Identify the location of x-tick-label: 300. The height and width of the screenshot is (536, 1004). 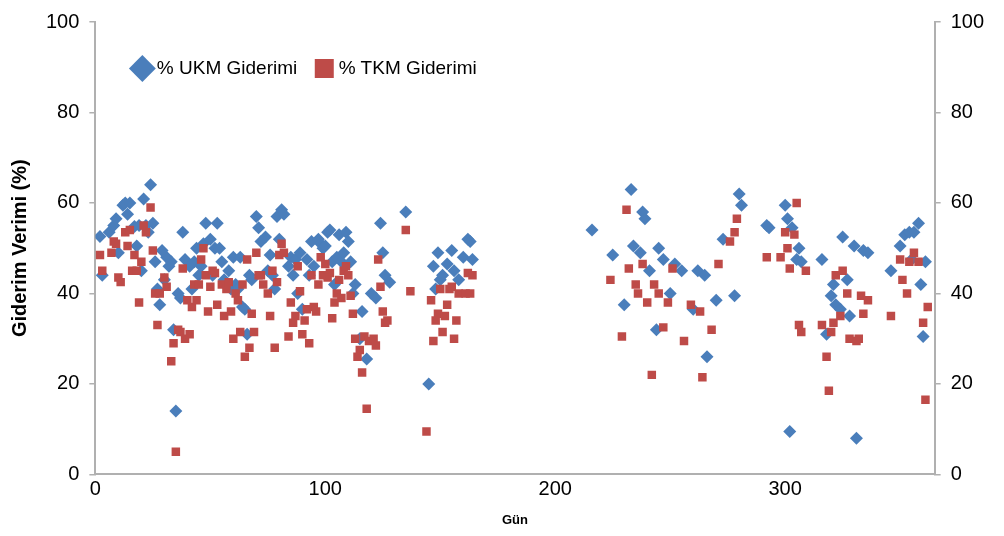
(785, 487).